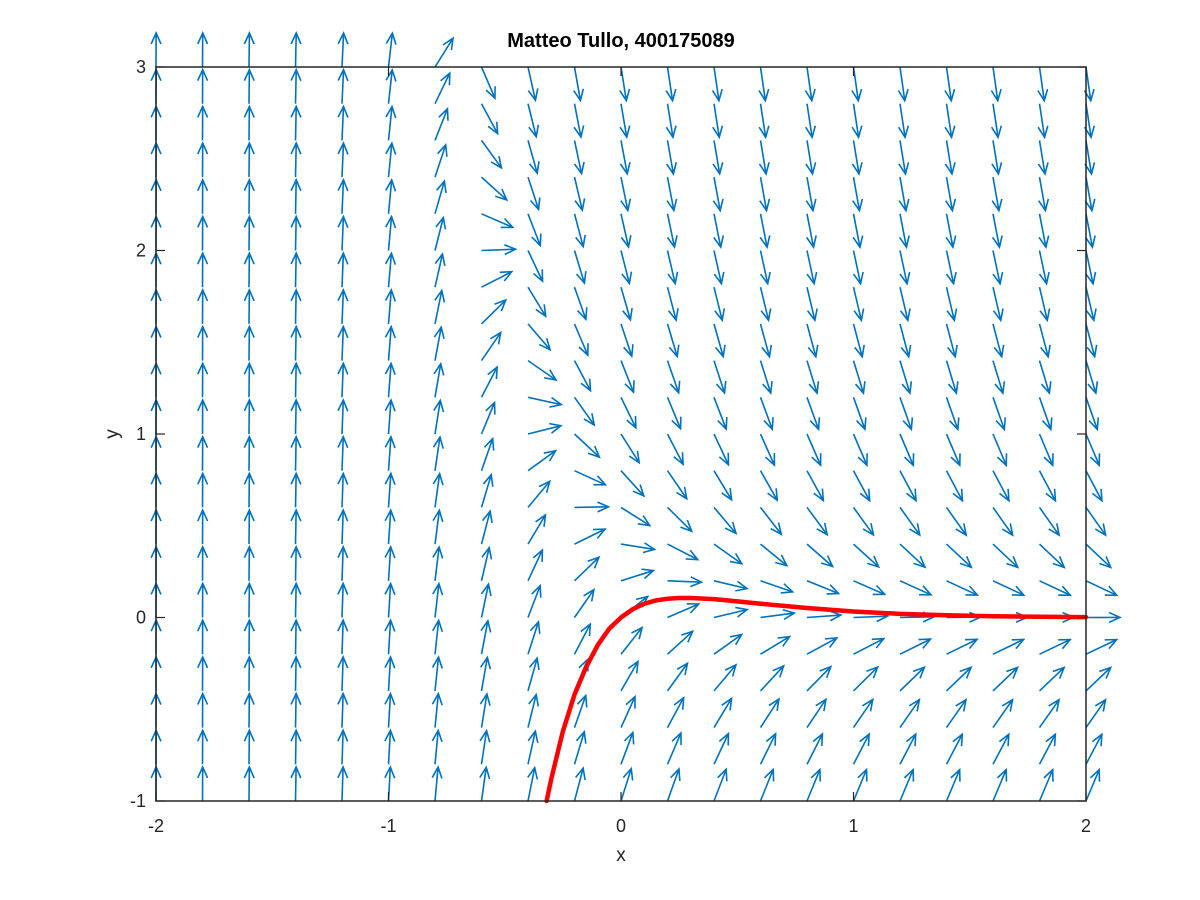 The height and width of the screenshot is (900, 1200). What do you see at coordinates (138, 801) in the screenshot?
I see `y-tick-label: -1` at bounding box center [138, 801].